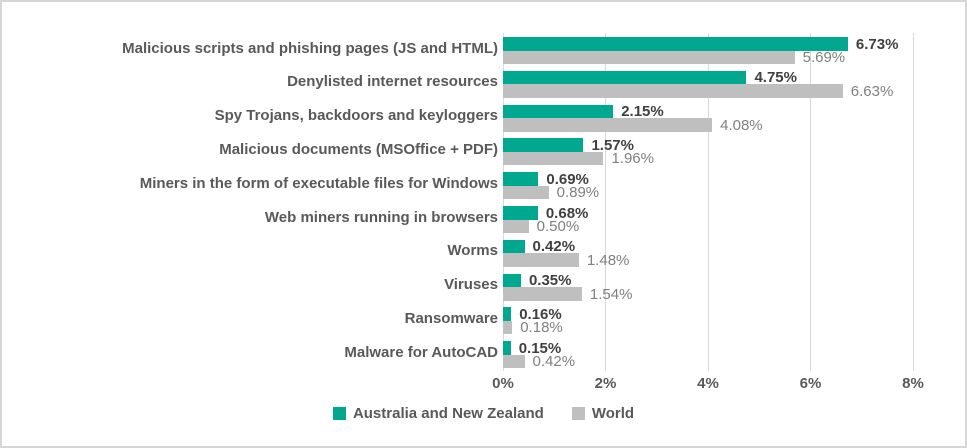 The width and height of the screenshot is (967, 448). Describe the element at coordinates (913, 202) in the screenshot. I see `gridline-8%` at that location.